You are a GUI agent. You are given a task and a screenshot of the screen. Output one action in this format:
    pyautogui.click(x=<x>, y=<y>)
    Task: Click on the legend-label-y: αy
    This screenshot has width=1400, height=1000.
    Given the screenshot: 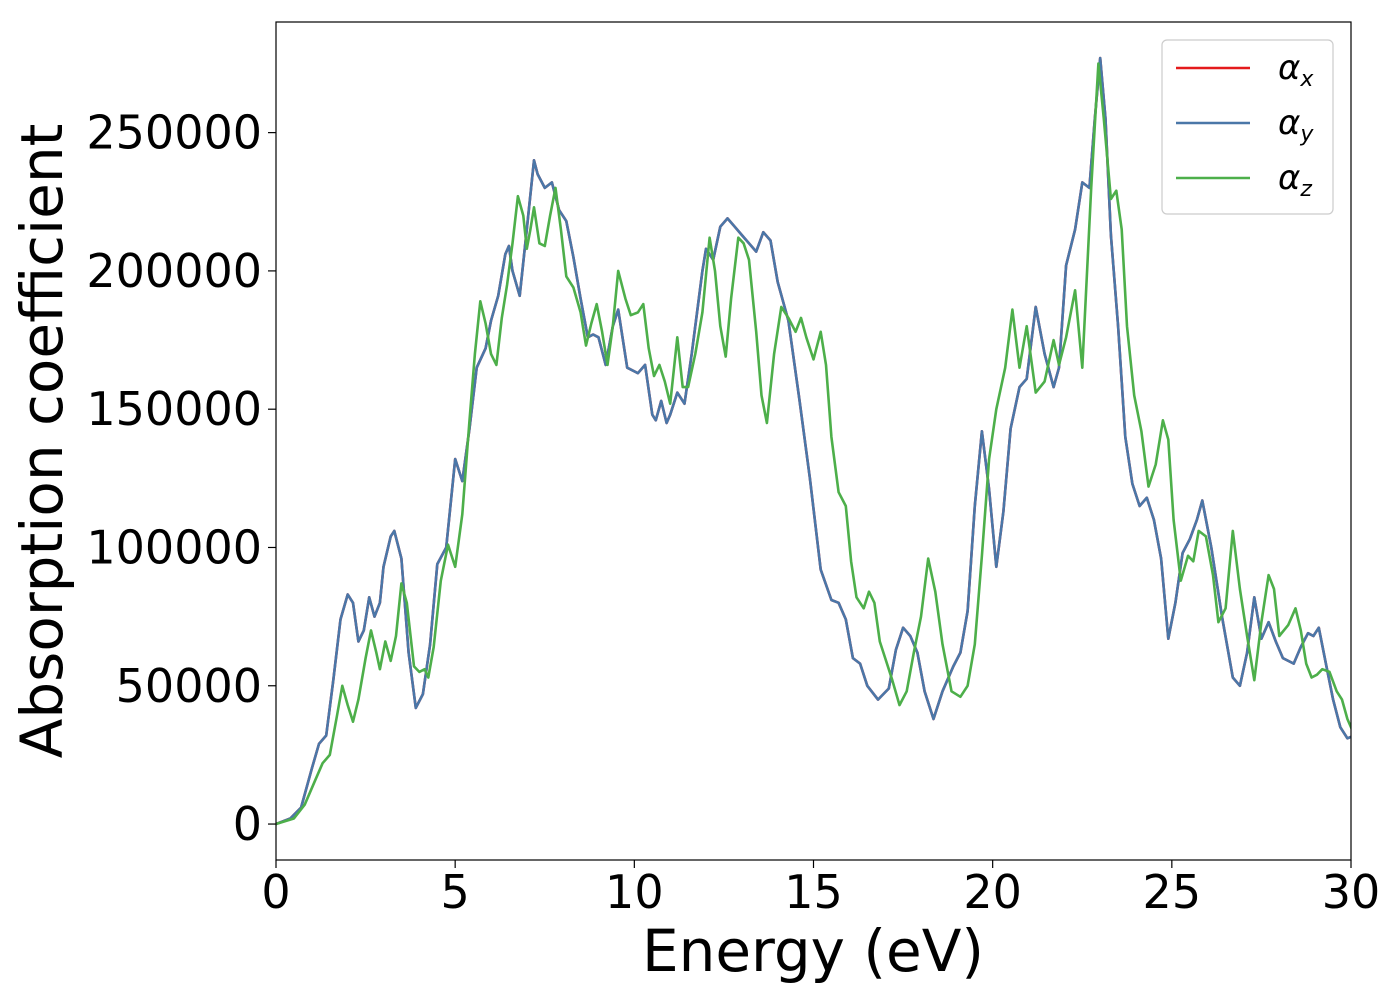 What is the action you would take?
    pyautogui.click(x=1296, y=125)
    